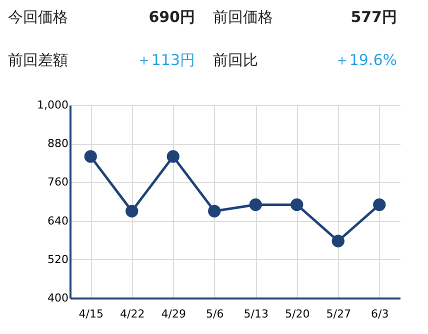 The width and height of the screenshot is (428, 334). I want to click on text: ＋113円, so click(165, 60).